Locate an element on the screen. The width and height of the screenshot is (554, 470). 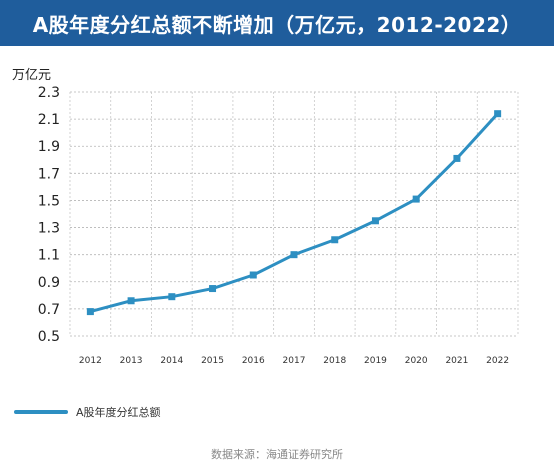
x-tick-label: 2019 is located at coordinates (375, 361).